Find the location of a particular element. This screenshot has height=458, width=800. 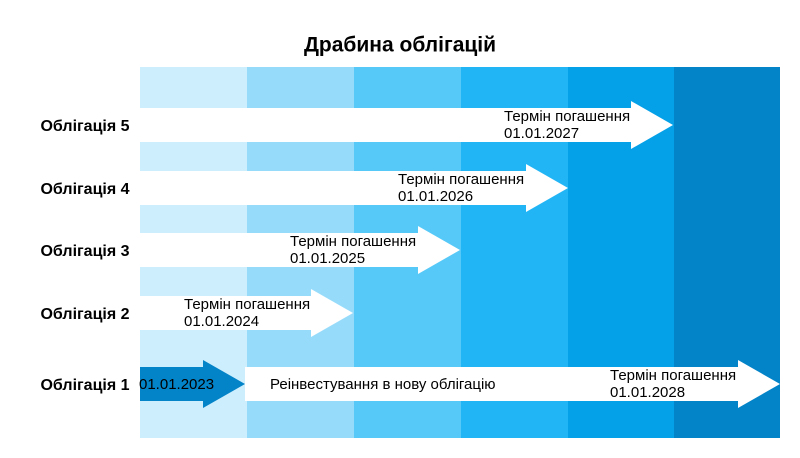

bond-label: Облігація 2 is located at coordinates (84, 314).